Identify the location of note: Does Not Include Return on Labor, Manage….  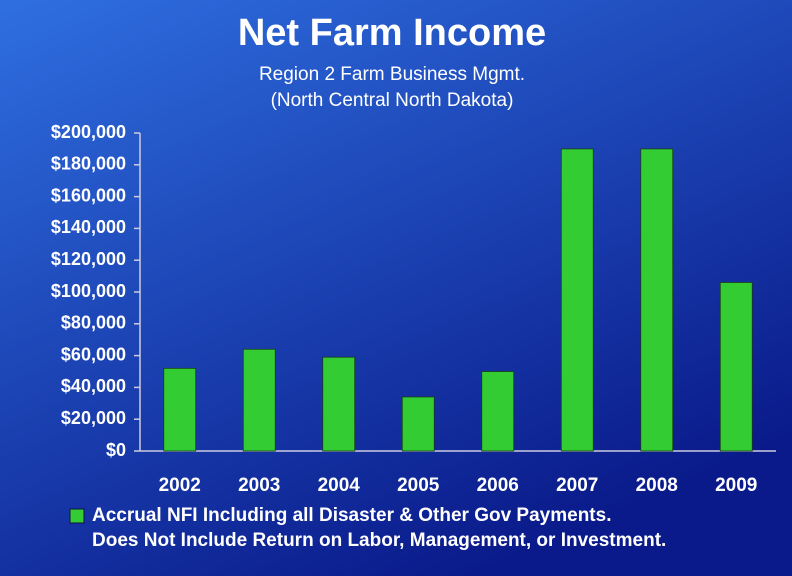
(379, 540).